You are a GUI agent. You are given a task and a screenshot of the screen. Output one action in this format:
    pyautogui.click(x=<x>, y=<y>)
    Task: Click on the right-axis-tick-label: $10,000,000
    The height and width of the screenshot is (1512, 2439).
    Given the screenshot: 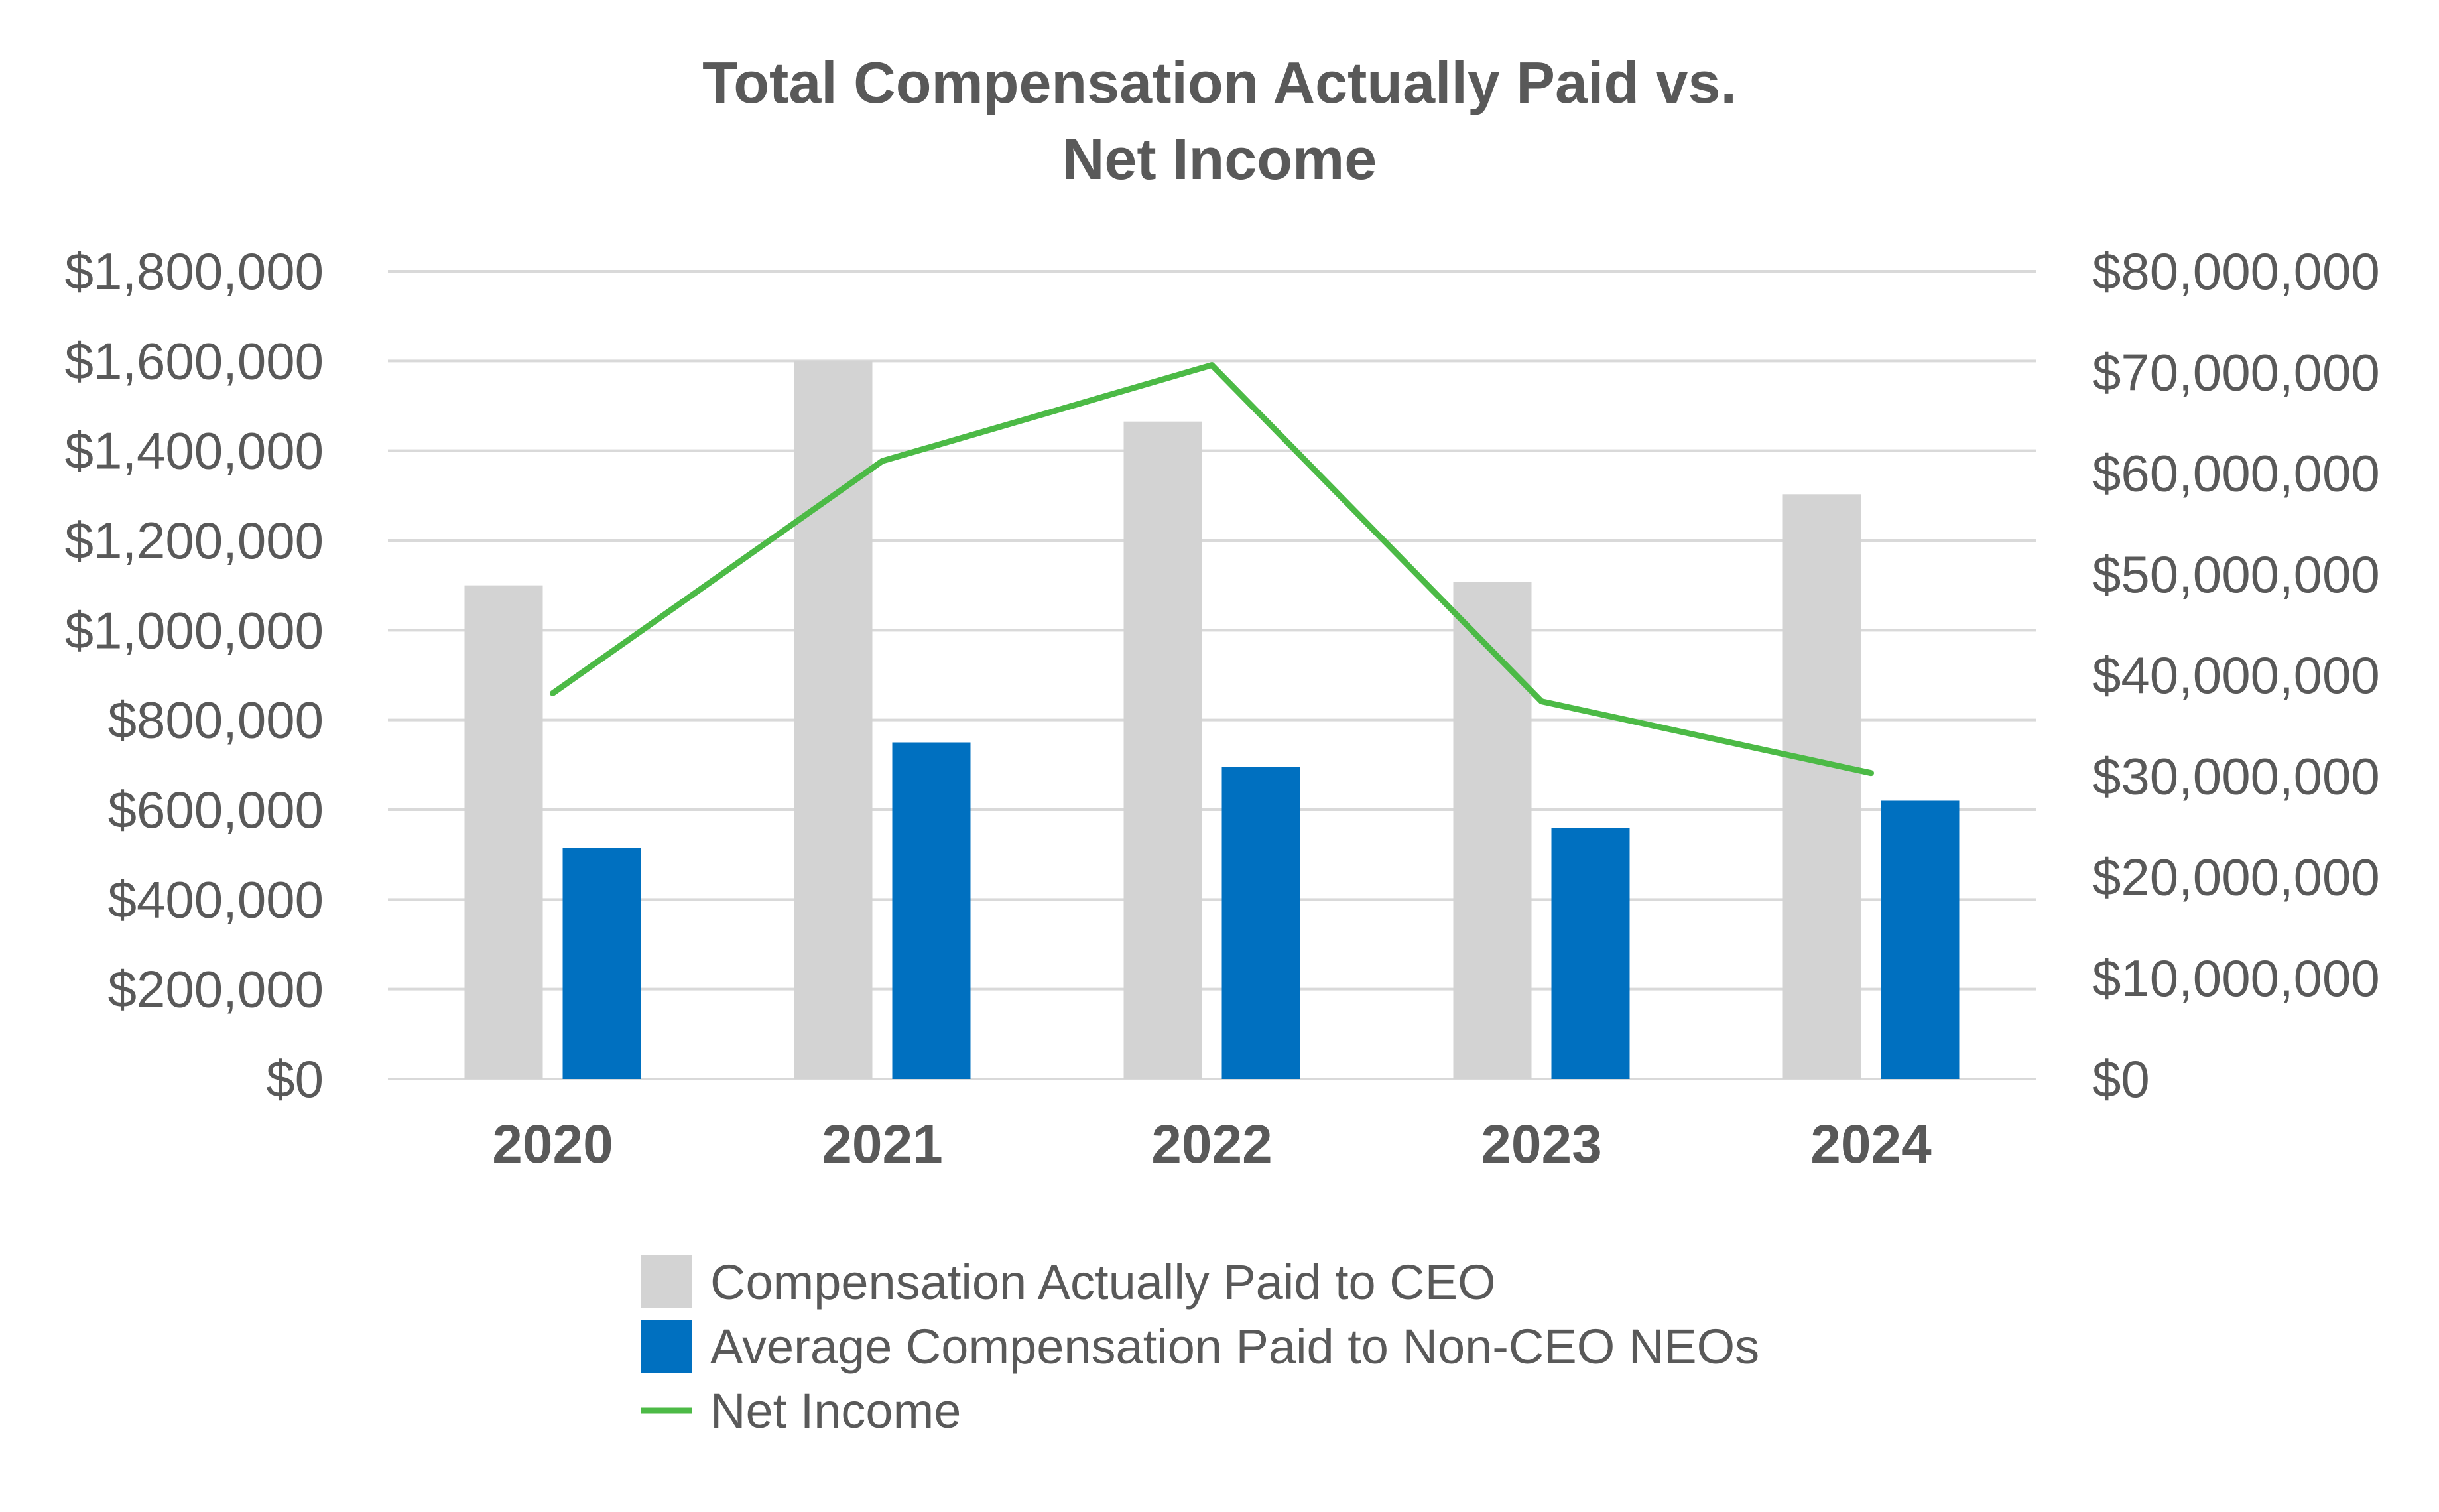 What is the action you would take?
    pyautogui.click(x=2236, y=978)
    